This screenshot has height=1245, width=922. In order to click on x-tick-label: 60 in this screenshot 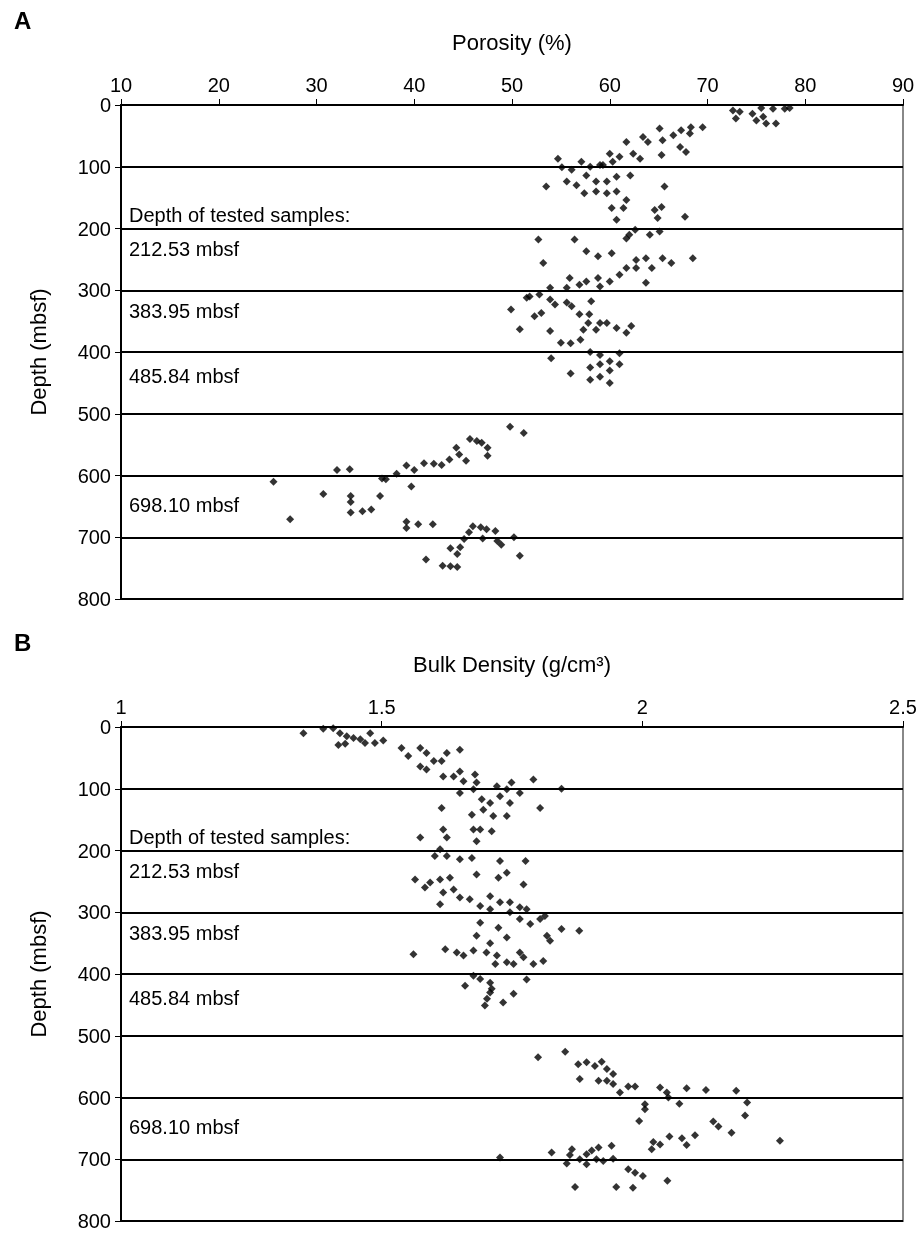, I will do `click(609, 85)`.